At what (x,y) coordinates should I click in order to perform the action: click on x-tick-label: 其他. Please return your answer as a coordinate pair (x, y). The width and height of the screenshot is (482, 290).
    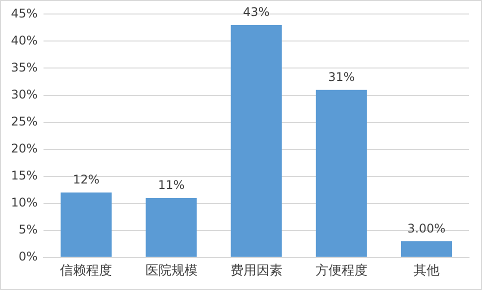
    Looking at the image, I should click on (426, 271).